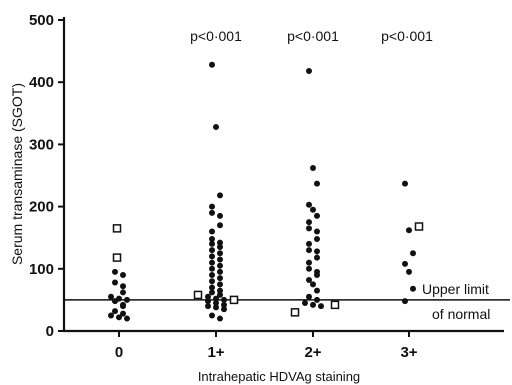  I want to click on x-tick-label: 0, so click(119, 352).